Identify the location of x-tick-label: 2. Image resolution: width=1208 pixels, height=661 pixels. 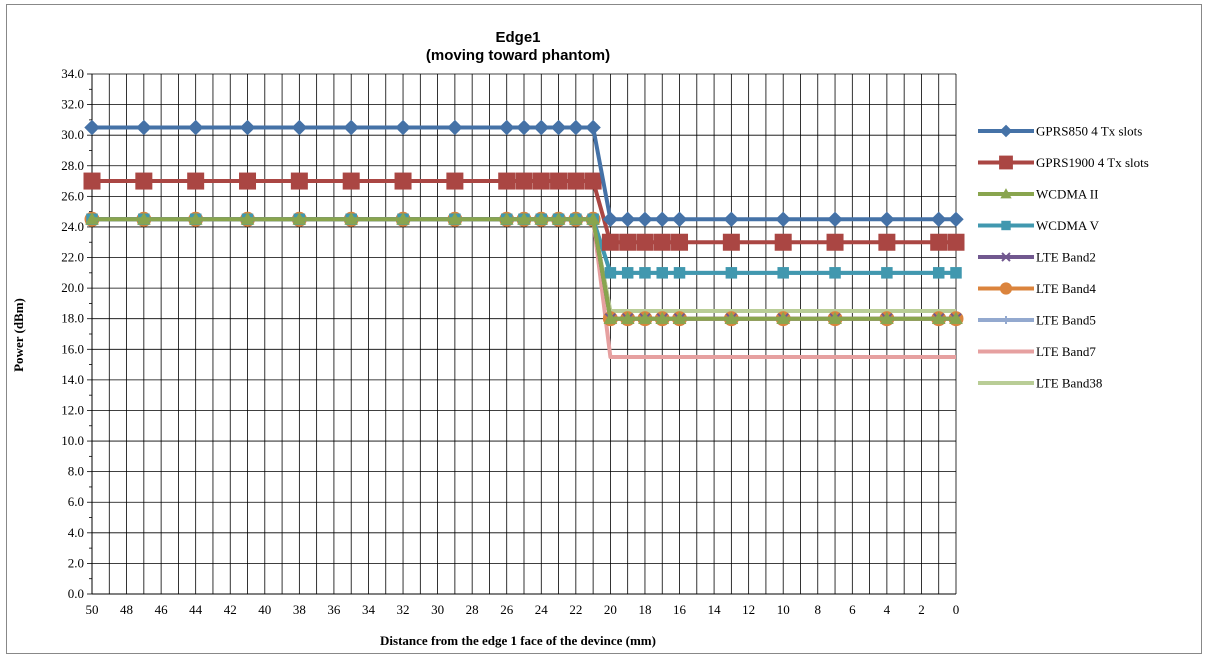
(921, 609).